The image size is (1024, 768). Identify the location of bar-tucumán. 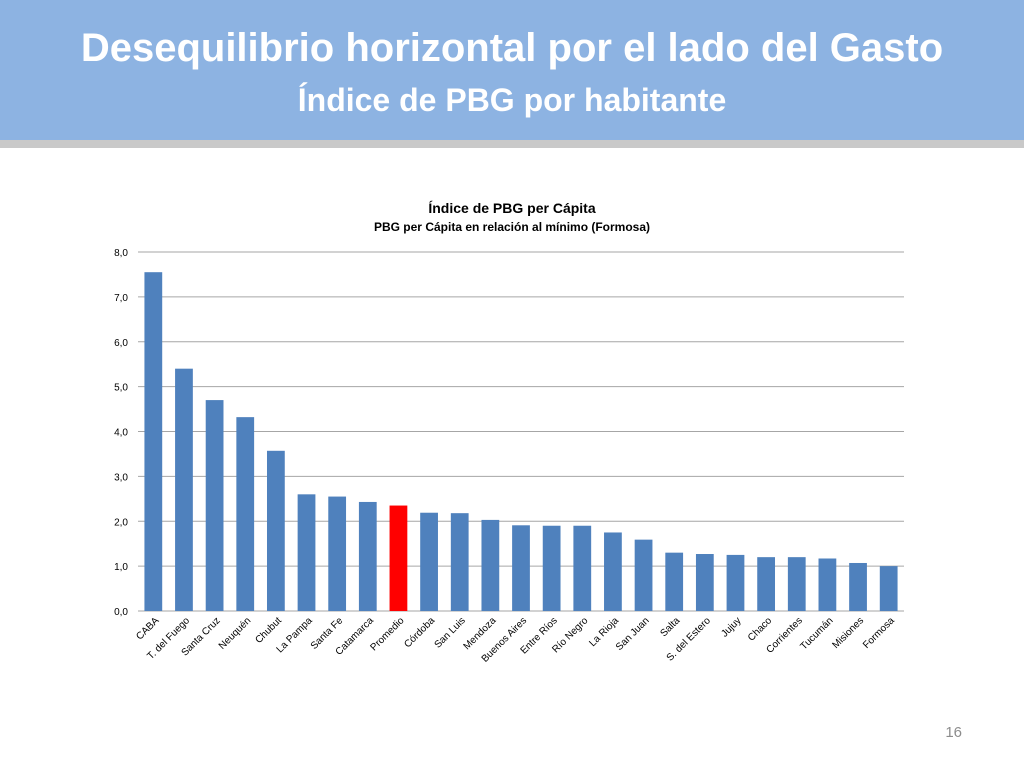
(827, 584).